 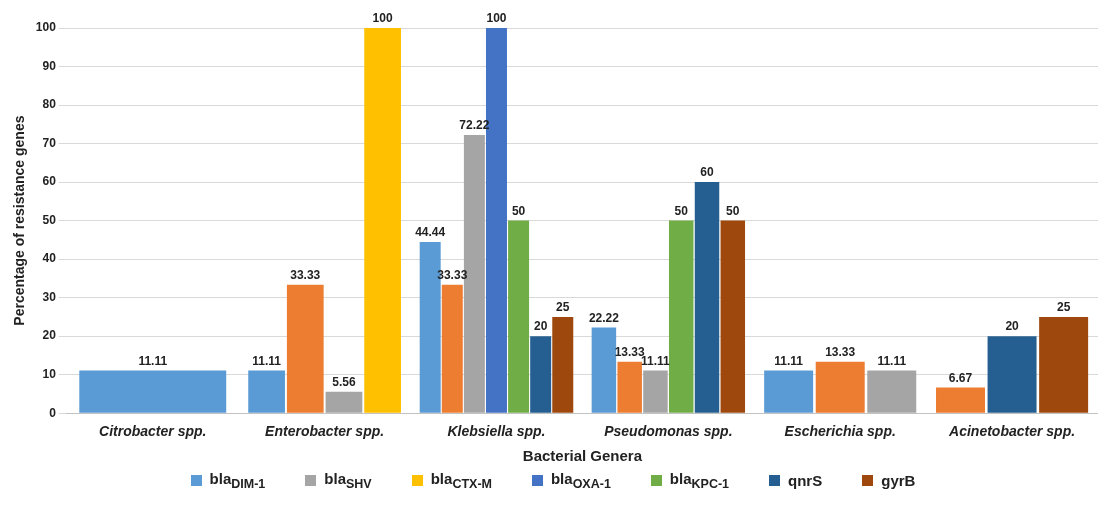 What do you see at coordinates (49, 219) in the screenshot?
I see `y-tick-label: 50` at bounding box center [49, 219].